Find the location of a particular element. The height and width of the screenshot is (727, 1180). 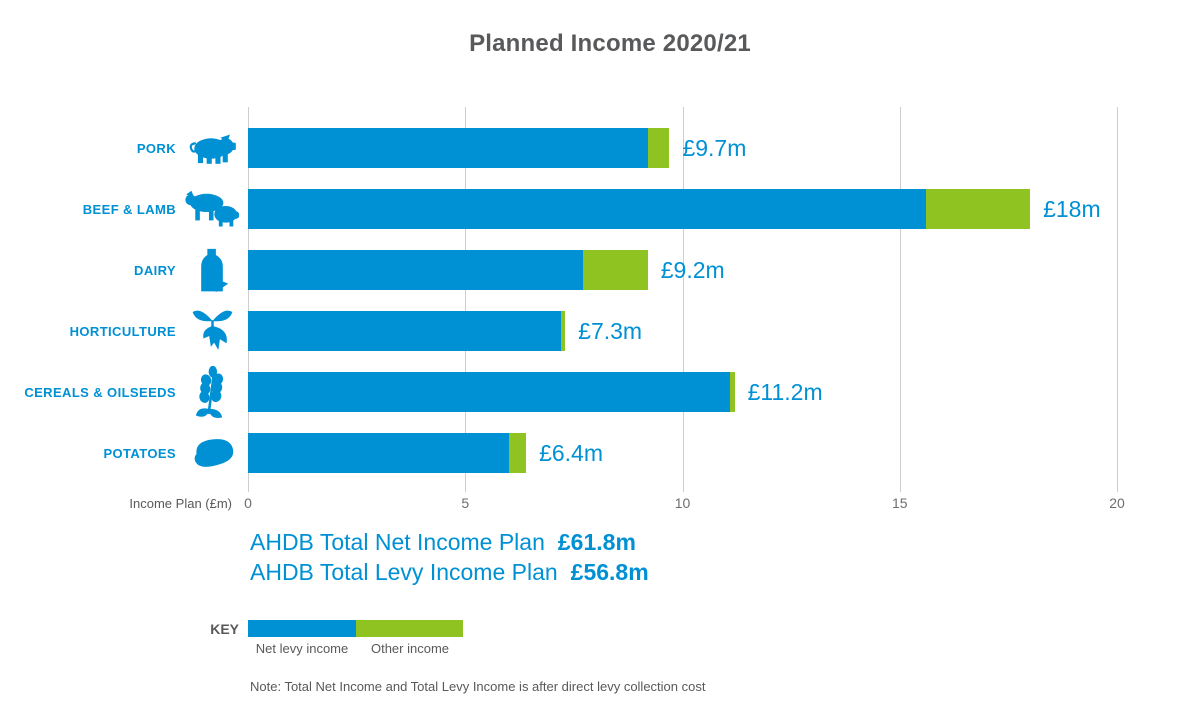

total-levy-income-value: £56.8m is located at coordinates (609, 572).